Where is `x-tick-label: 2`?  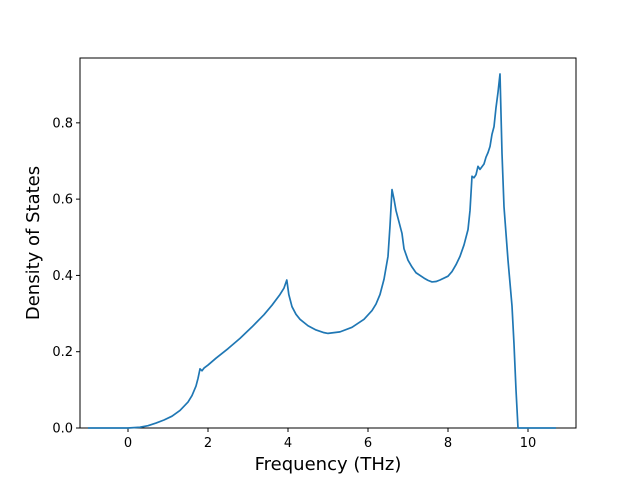 x-tick-label: 2 is located at coordinates (208, 443).